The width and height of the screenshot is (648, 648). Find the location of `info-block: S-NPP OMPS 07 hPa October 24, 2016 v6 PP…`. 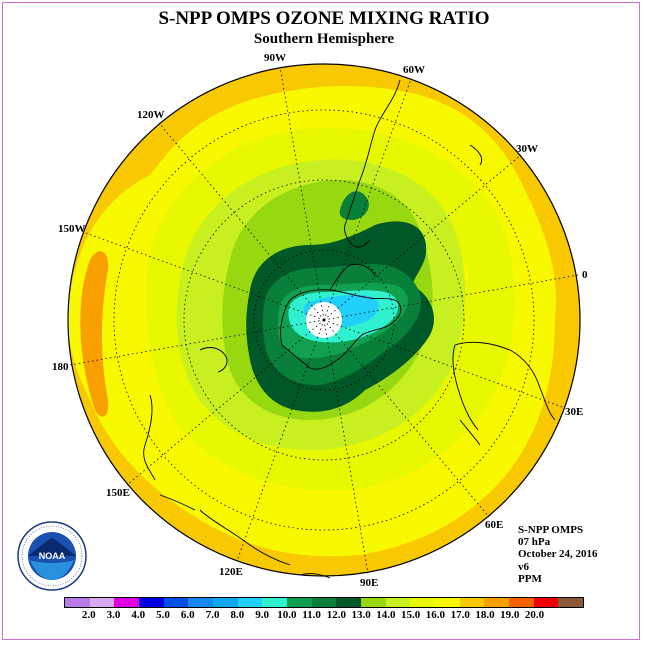

info-block: S-NPP OMPS 07 hPa October 24, 2016 v6 PP… is located at coordinates (558, 554).